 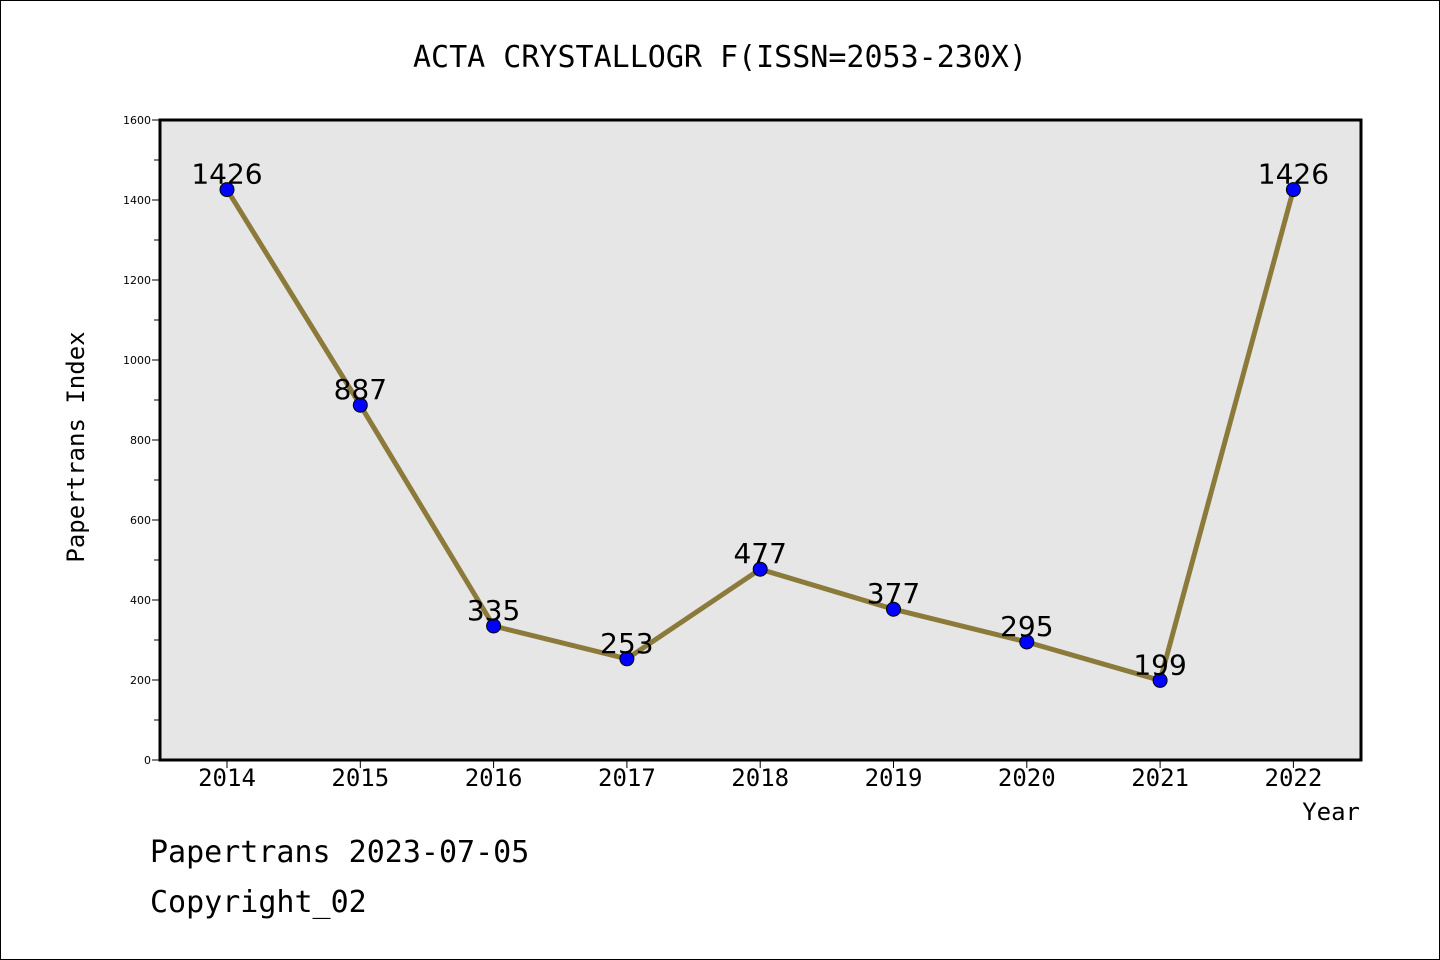 I want to click on chart-title: ACTA CRYSTALLOGR F(ISSN=2053-230X), so click(x=720, y=57).